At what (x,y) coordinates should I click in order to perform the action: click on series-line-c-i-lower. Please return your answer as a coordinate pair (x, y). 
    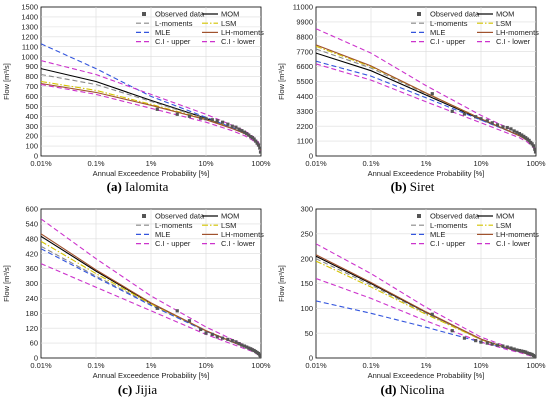
    Looking at the image, I should click on (426, 108).